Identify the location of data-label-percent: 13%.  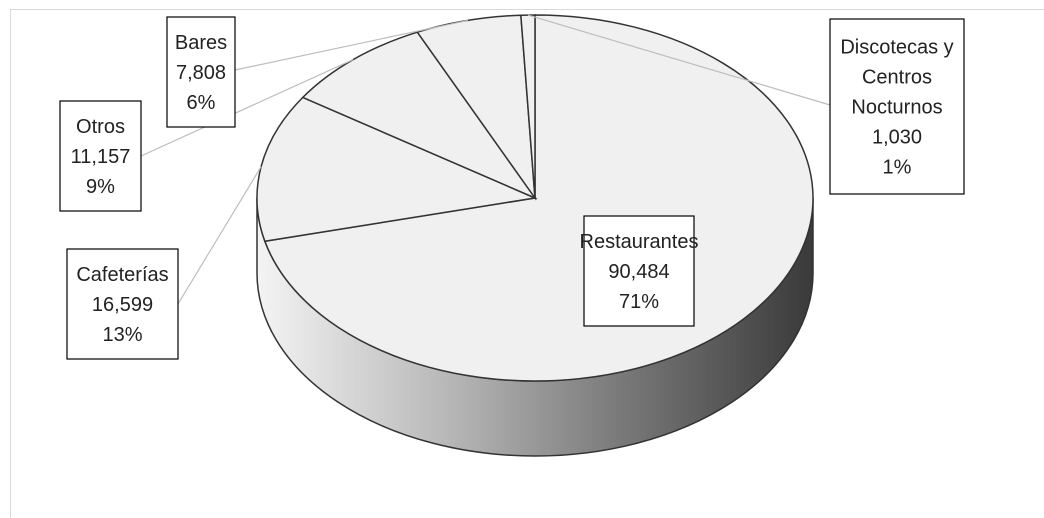
(122, 335).